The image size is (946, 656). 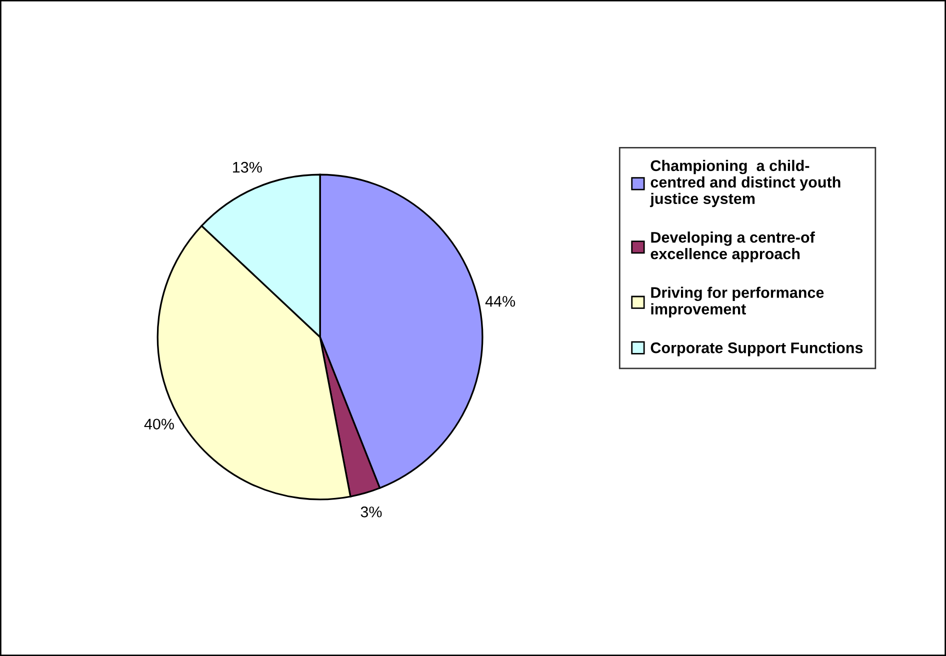 I want to click on legend-label: Developing a centre-of excellence approach, so click(x=732, y=247).